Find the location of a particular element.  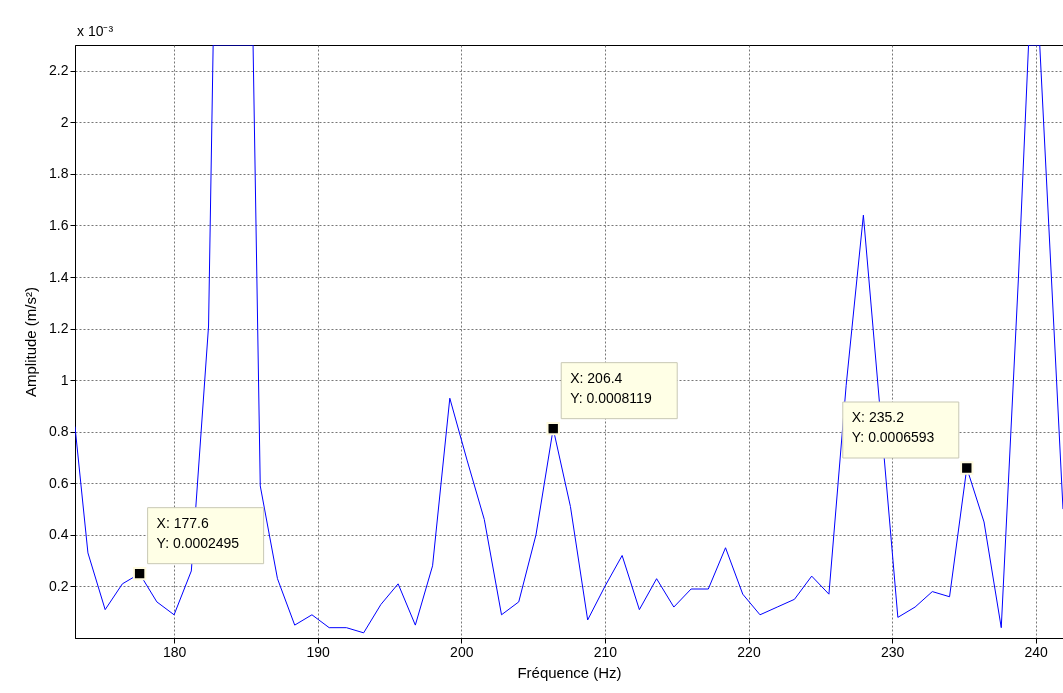

y-tick-label: 1.6 is located at coordinates (59, 224).